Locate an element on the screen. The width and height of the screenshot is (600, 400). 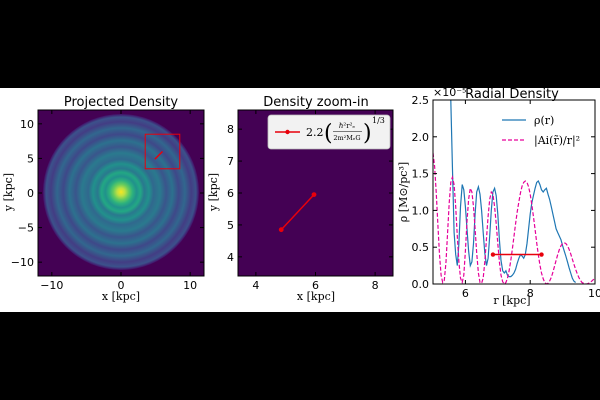
panel1-xlabel: x [kpc] is located at coordinates (121, 296).